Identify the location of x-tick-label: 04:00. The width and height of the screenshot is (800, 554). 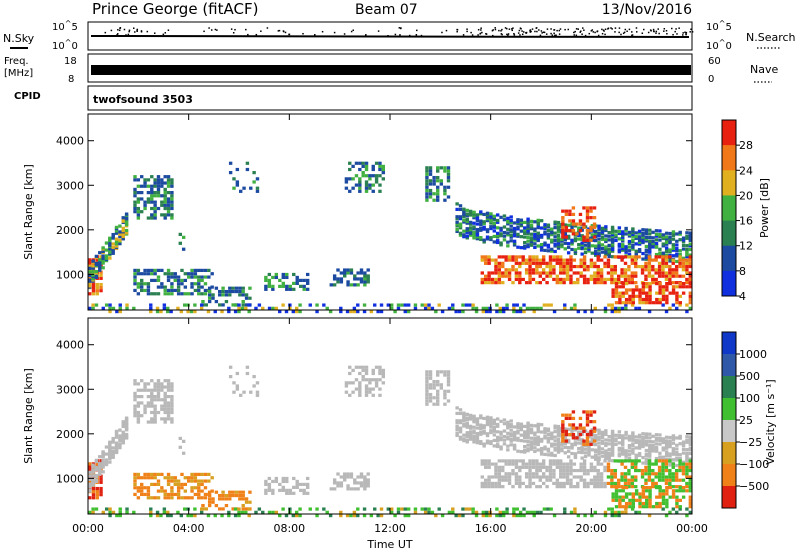
(189, 528).